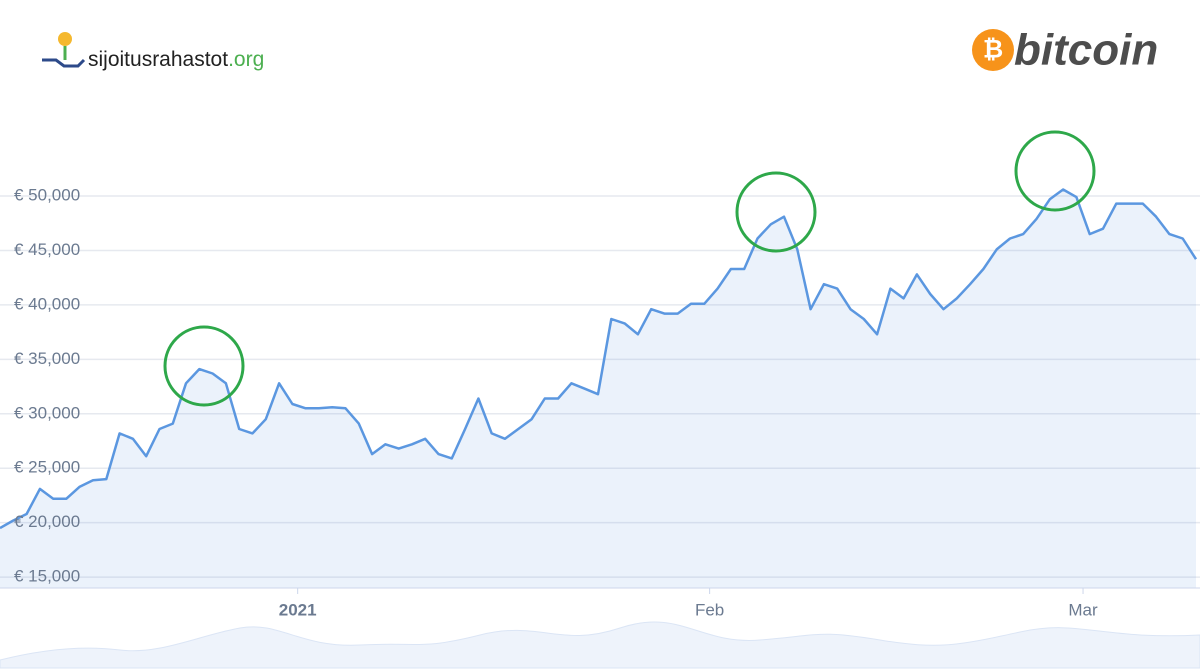 The height and width of the screenshot is (670, 1200). What do you see at coordinates (1086, 50) in the screenshot?
I see `bitcoin-word: bitcoin` at bounding box center [1086, 50].